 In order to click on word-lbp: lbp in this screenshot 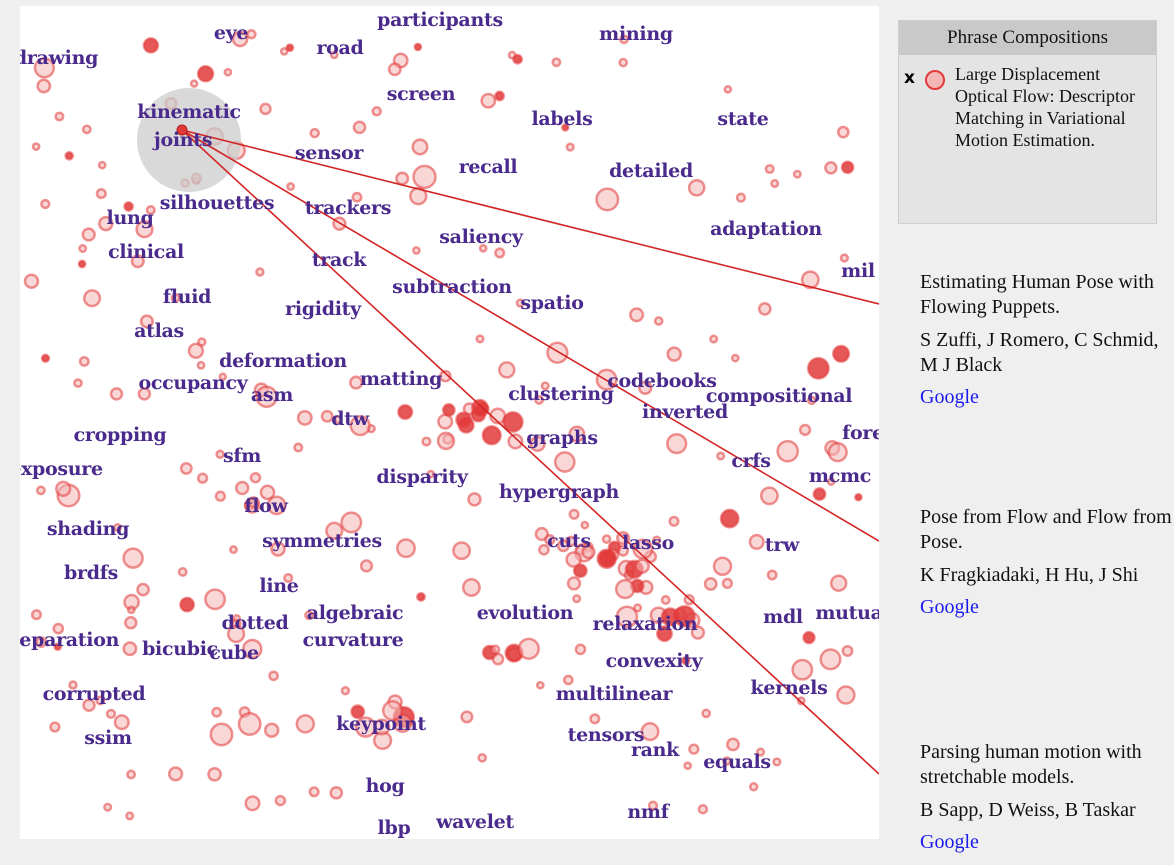, I will do `click(394, 828)`.